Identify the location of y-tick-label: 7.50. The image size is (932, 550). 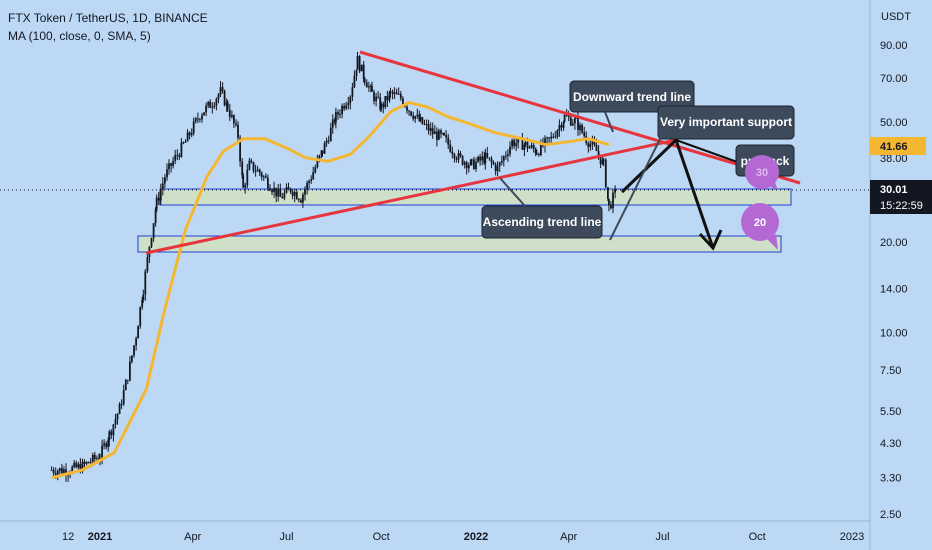
(890, 371).